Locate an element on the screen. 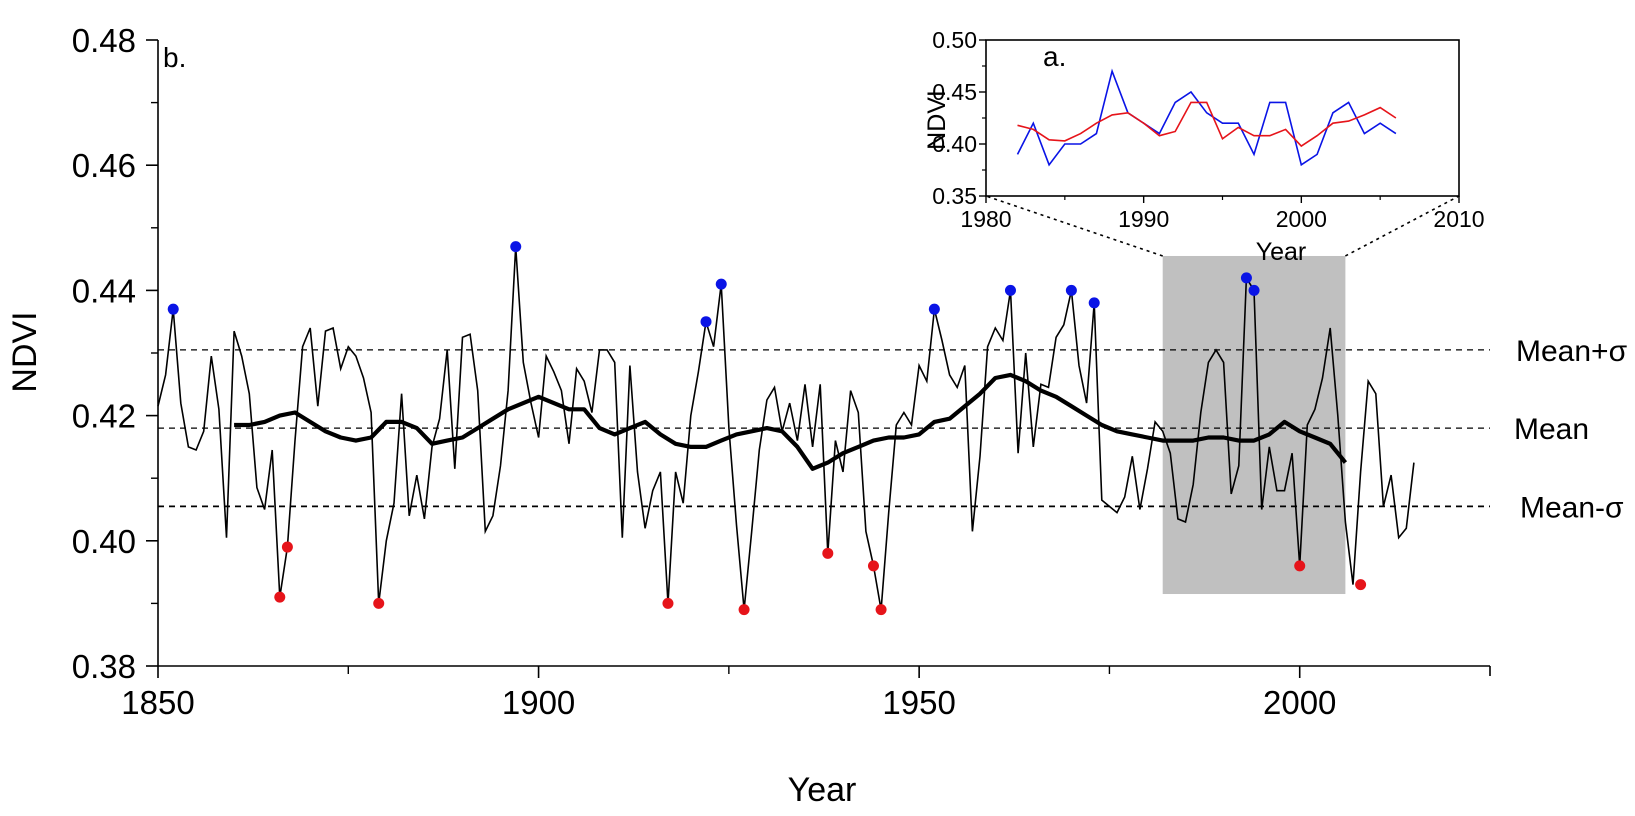  inset-y-tick-label: 0.50 is located at coordinates (954, 40).